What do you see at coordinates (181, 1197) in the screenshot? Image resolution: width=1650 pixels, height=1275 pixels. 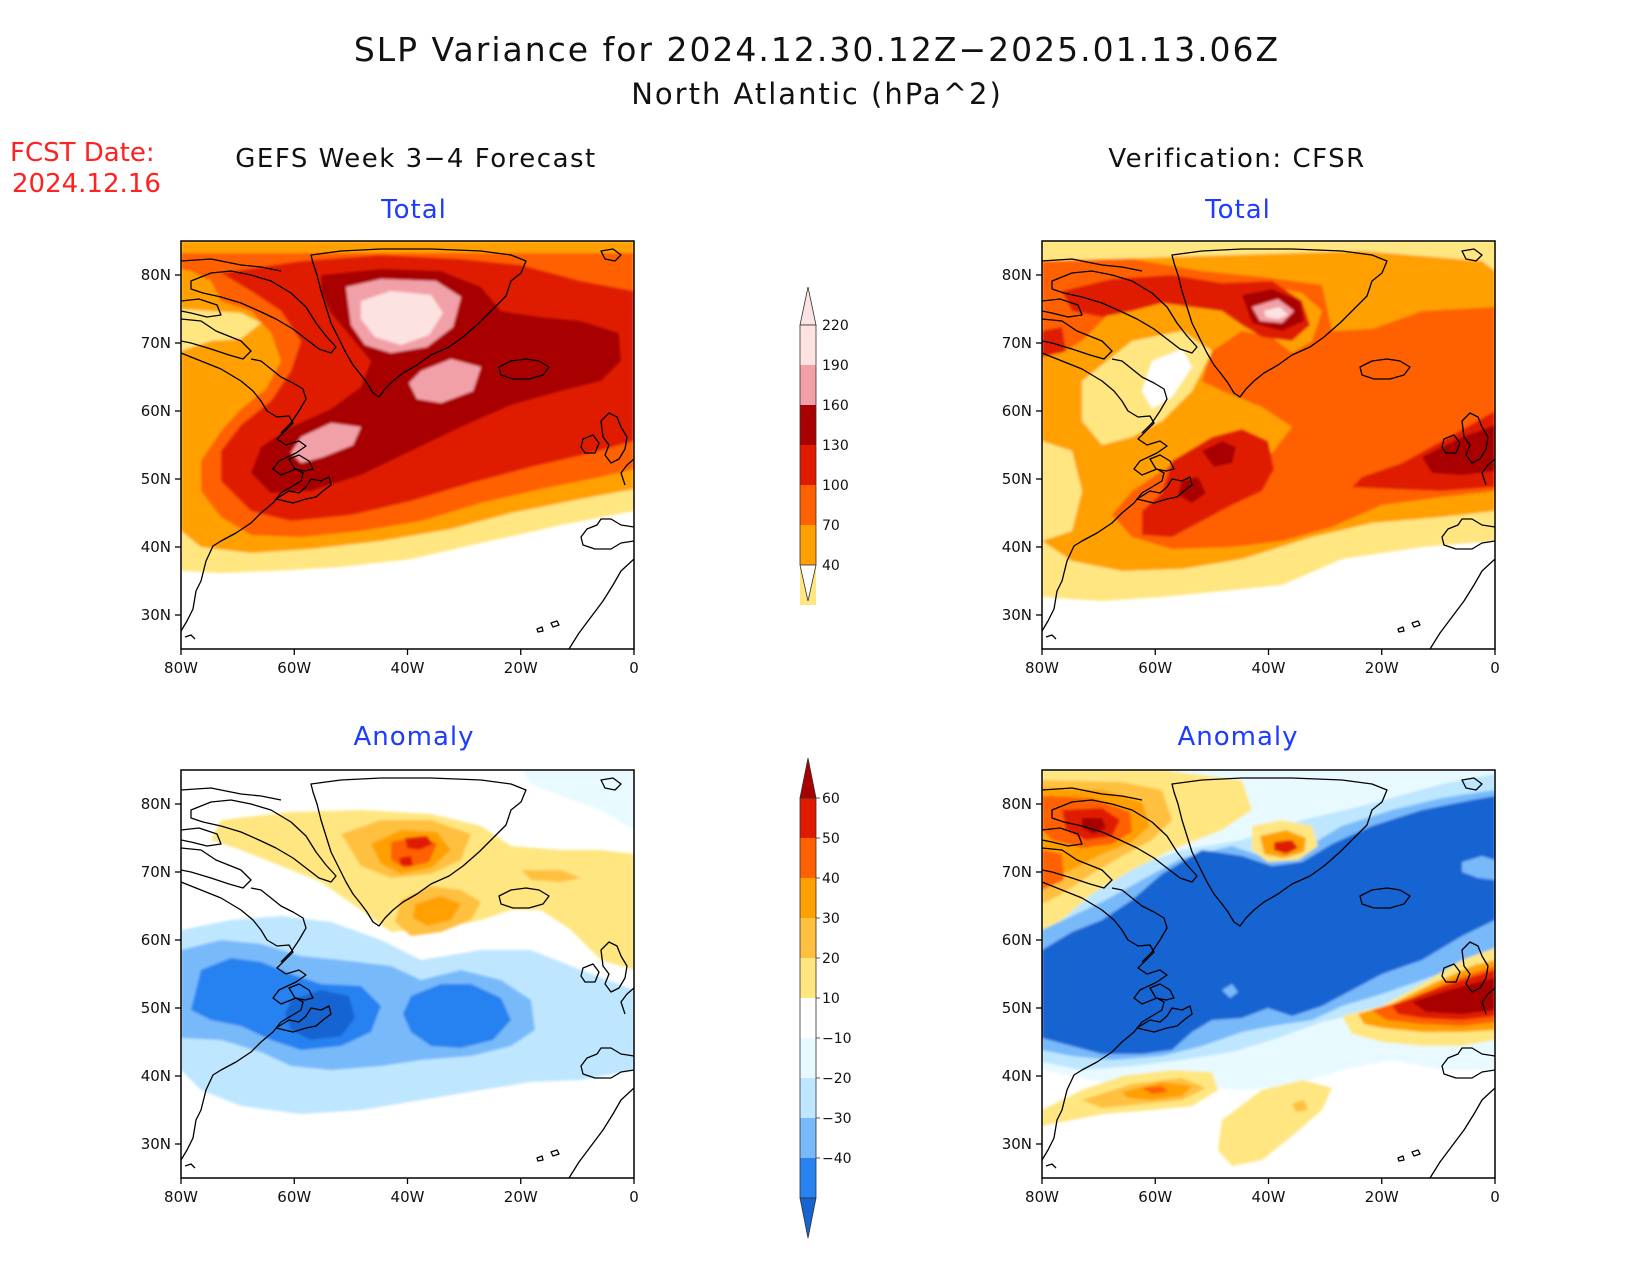 I see `forecast-anomaly-lon-label: 80W` at bounding box center [181, 1197].